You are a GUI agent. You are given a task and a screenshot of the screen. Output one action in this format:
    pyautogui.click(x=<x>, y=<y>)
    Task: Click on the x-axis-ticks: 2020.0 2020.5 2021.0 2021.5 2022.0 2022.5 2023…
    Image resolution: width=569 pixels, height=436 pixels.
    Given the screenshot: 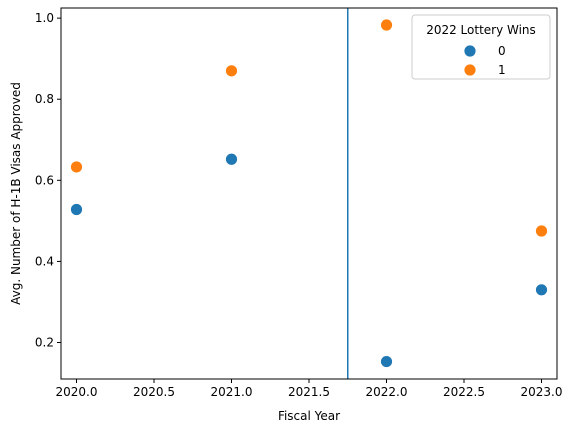 What is the action you would take?
    pyautogui.click(x=309, y=389)
    